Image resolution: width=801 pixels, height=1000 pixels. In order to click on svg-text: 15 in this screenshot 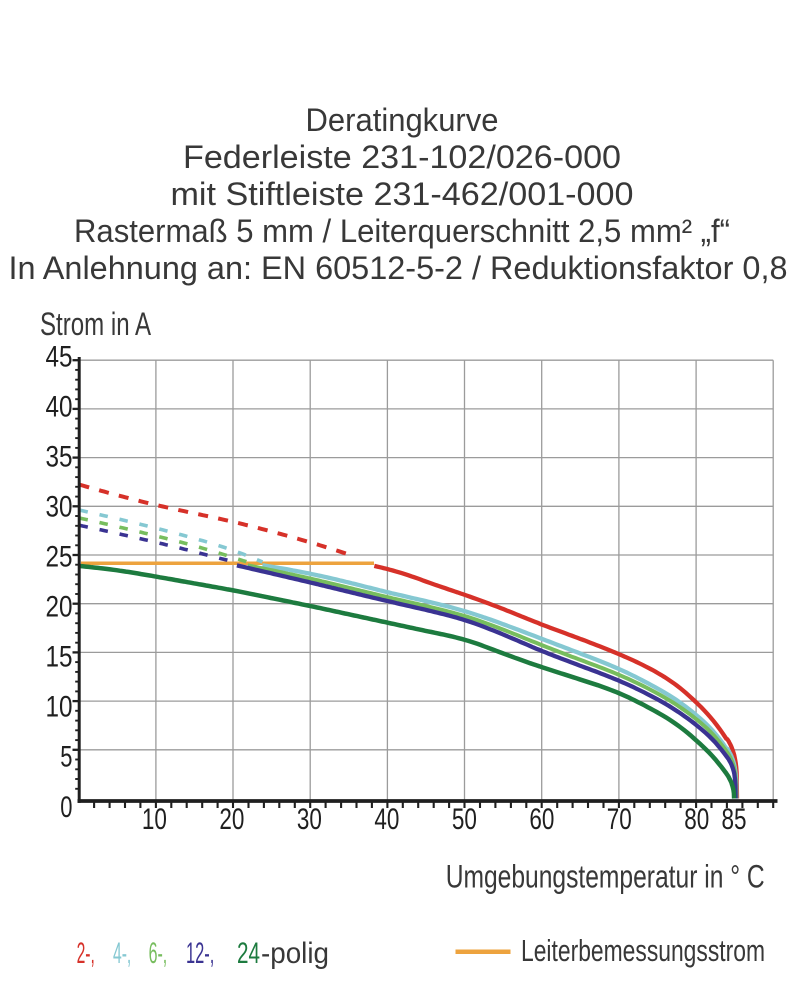, I will do `click(58, 656)`.